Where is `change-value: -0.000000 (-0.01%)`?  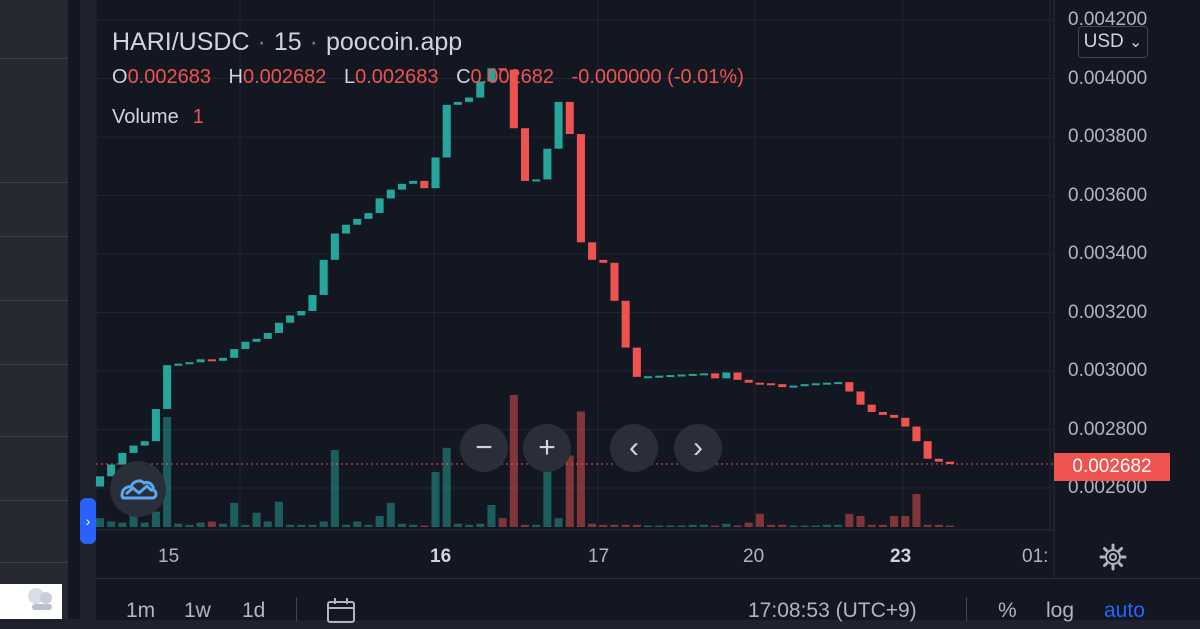
change-value: -0.000000 (-0.01%) is located at coordinates (657, 77).